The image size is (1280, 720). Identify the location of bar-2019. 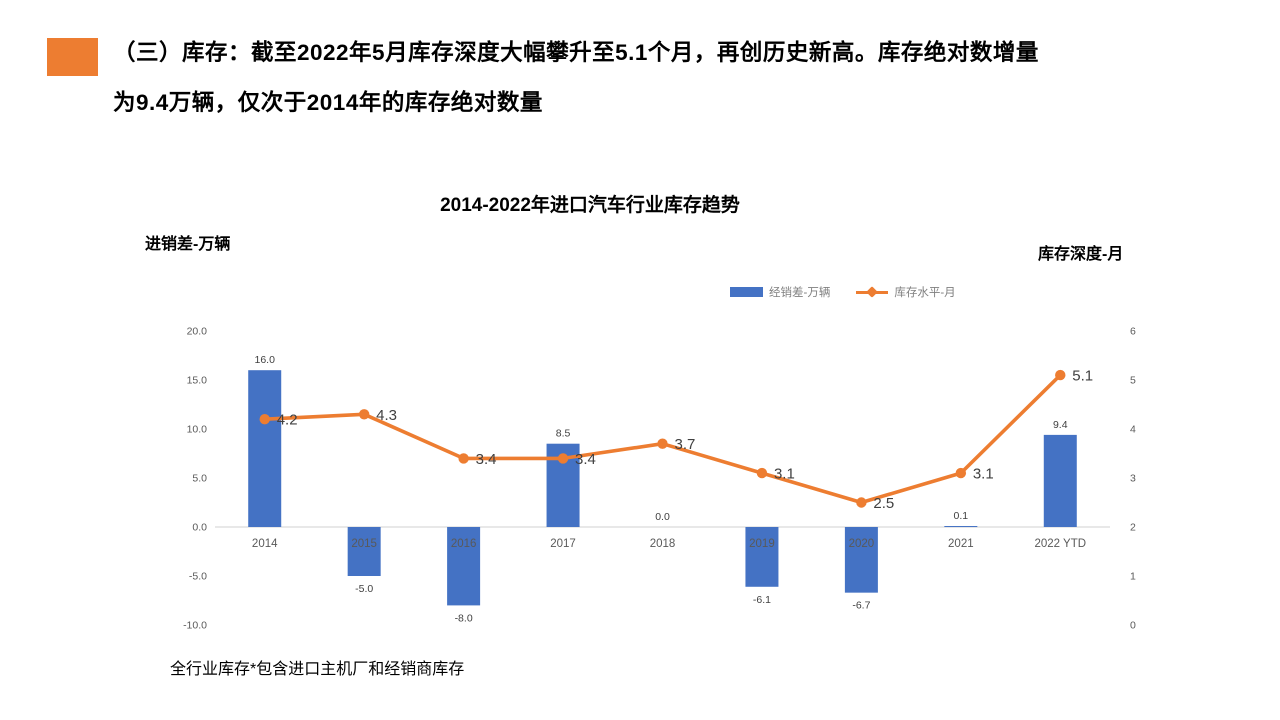
(762, 557).